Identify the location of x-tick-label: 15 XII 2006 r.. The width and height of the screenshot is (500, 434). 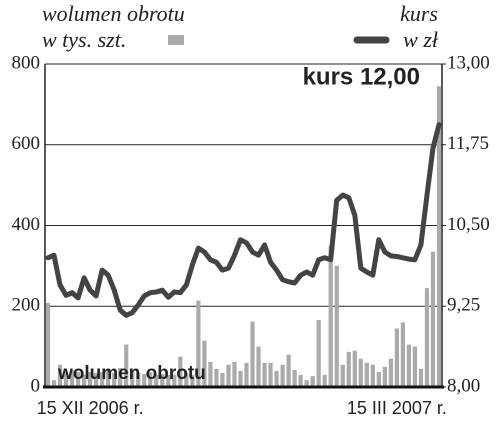
(90, 408).